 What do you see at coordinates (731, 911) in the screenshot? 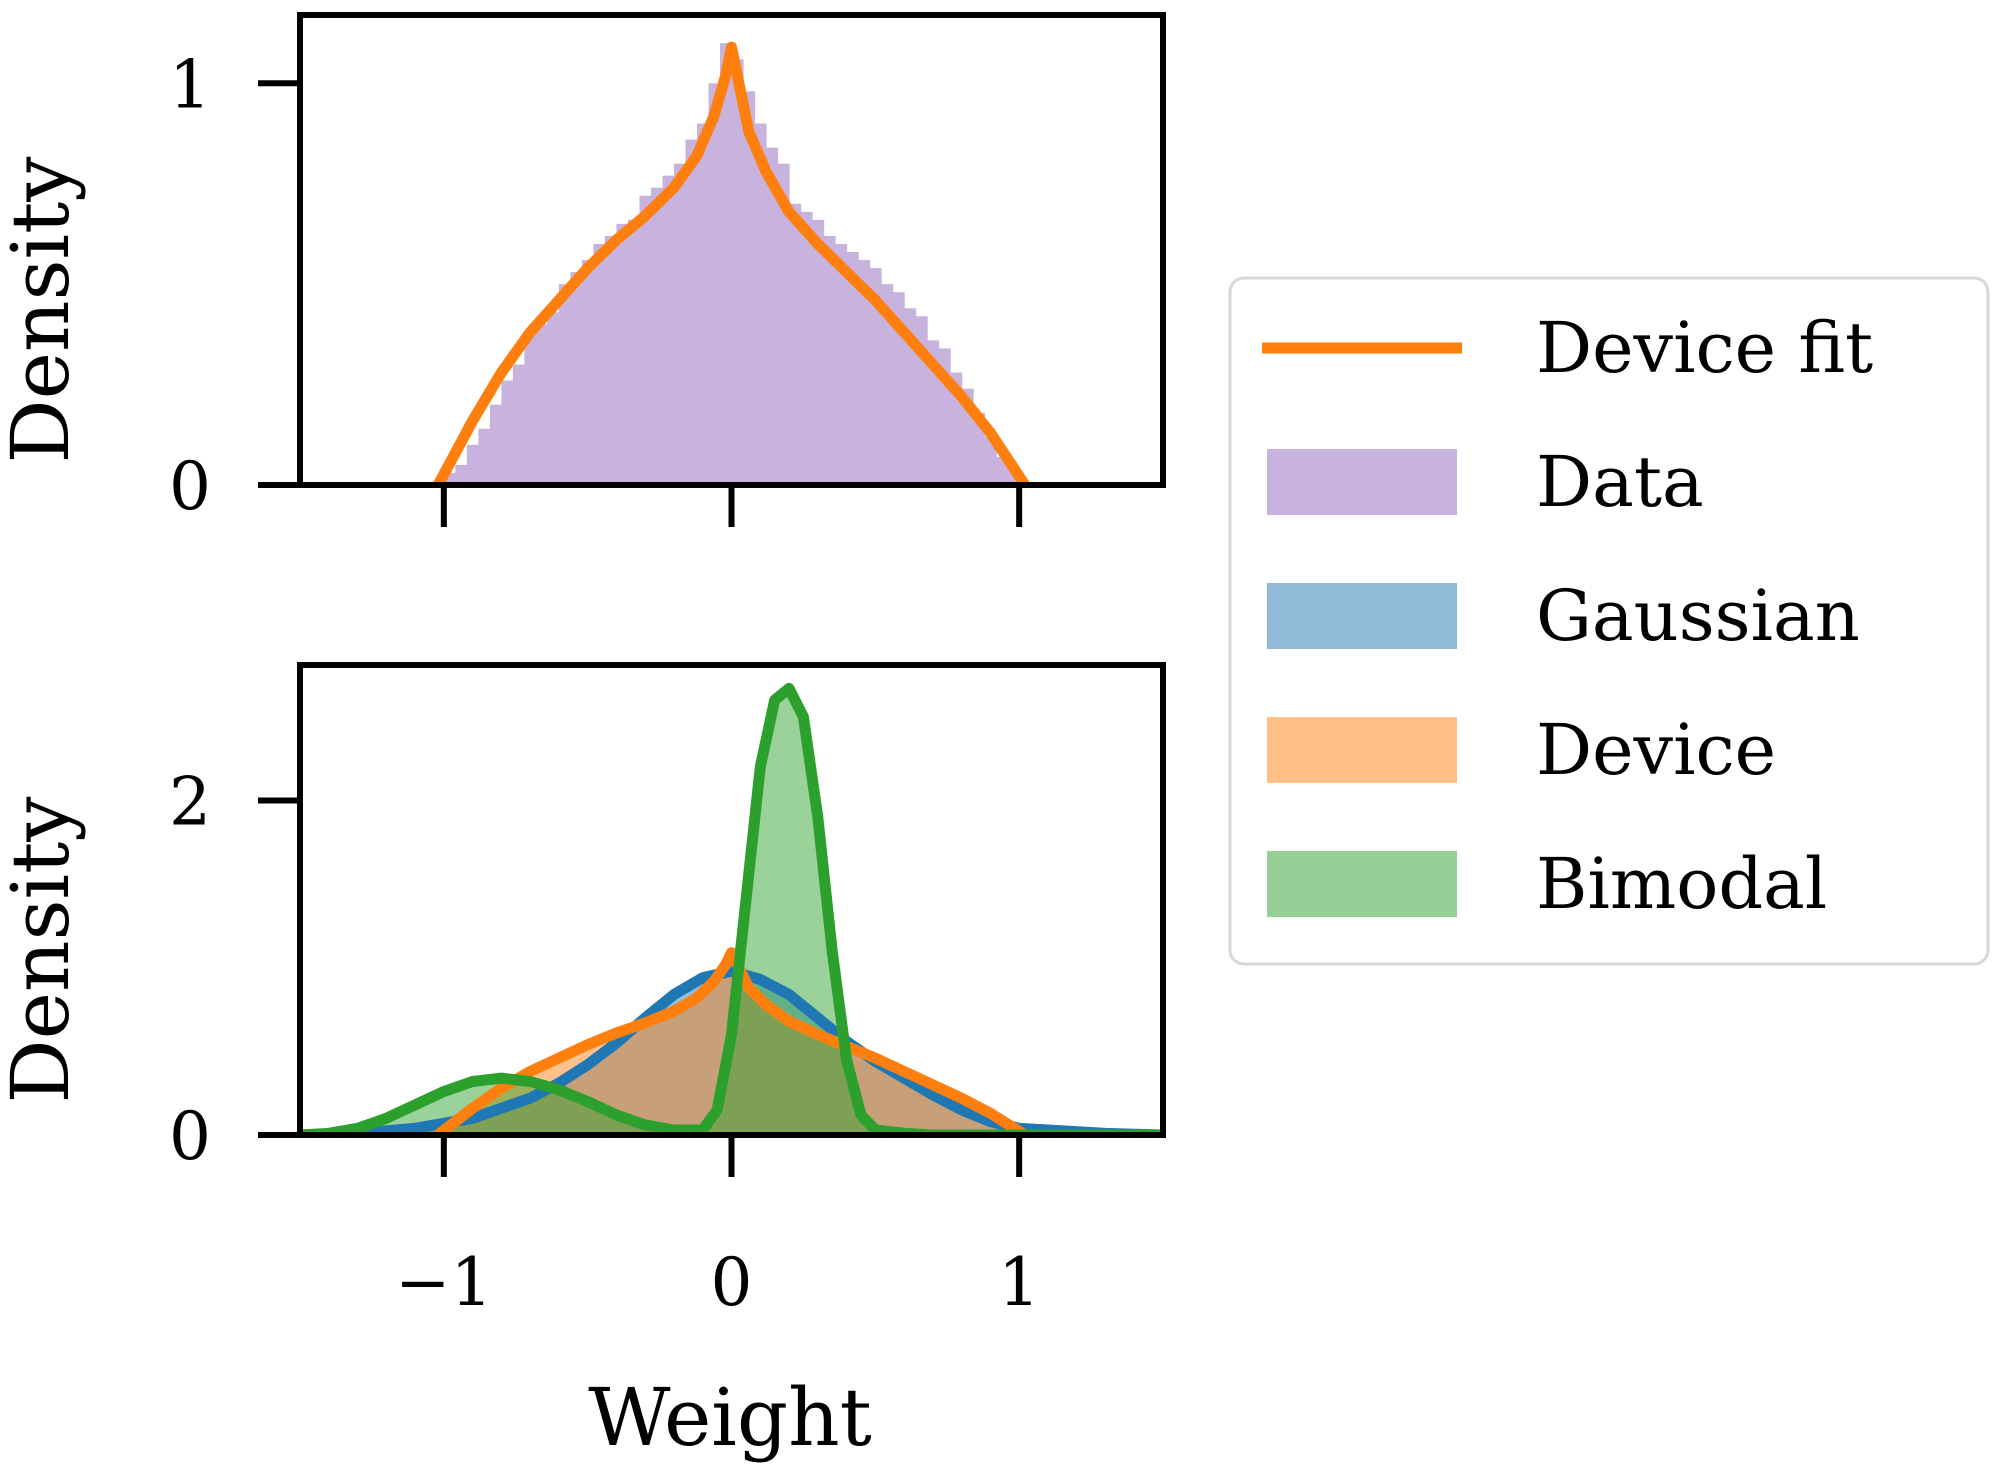
I see `bimodal-density-fill` at bounding box center [731, 911].